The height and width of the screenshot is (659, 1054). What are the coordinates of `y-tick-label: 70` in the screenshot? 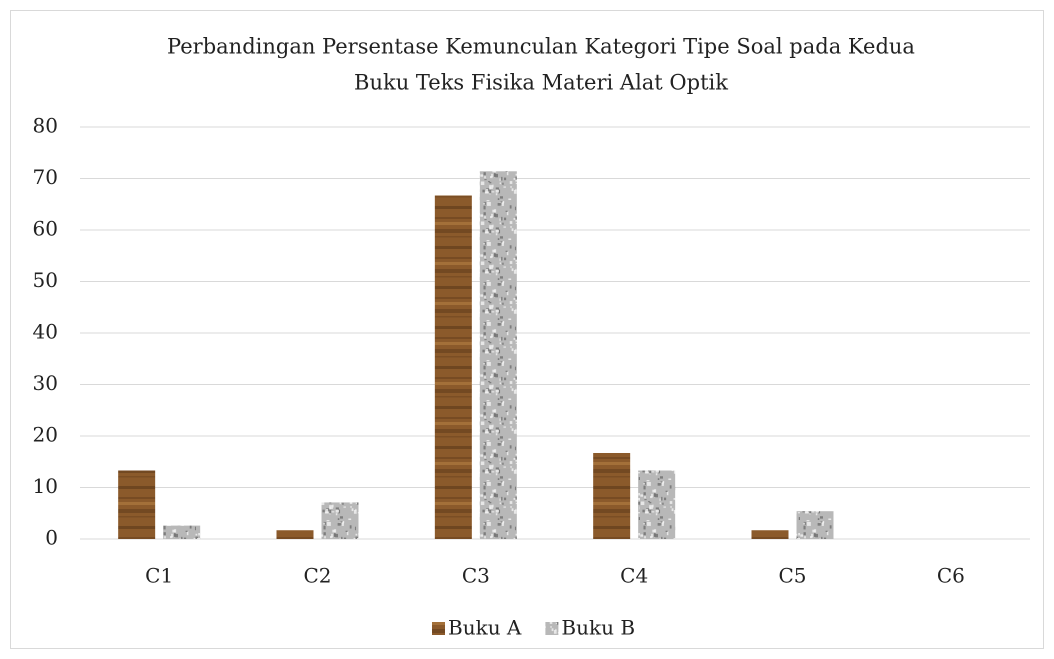 It's located at (45, 177).